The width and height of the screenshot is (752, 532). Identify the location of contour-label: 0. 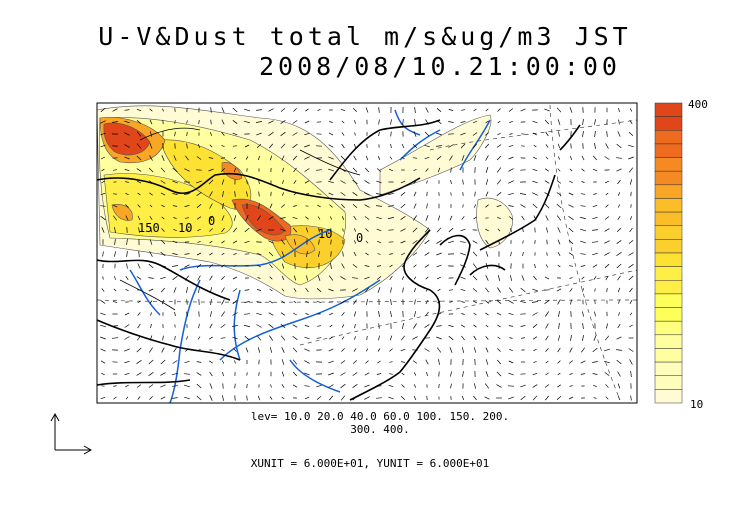
(359, 238).